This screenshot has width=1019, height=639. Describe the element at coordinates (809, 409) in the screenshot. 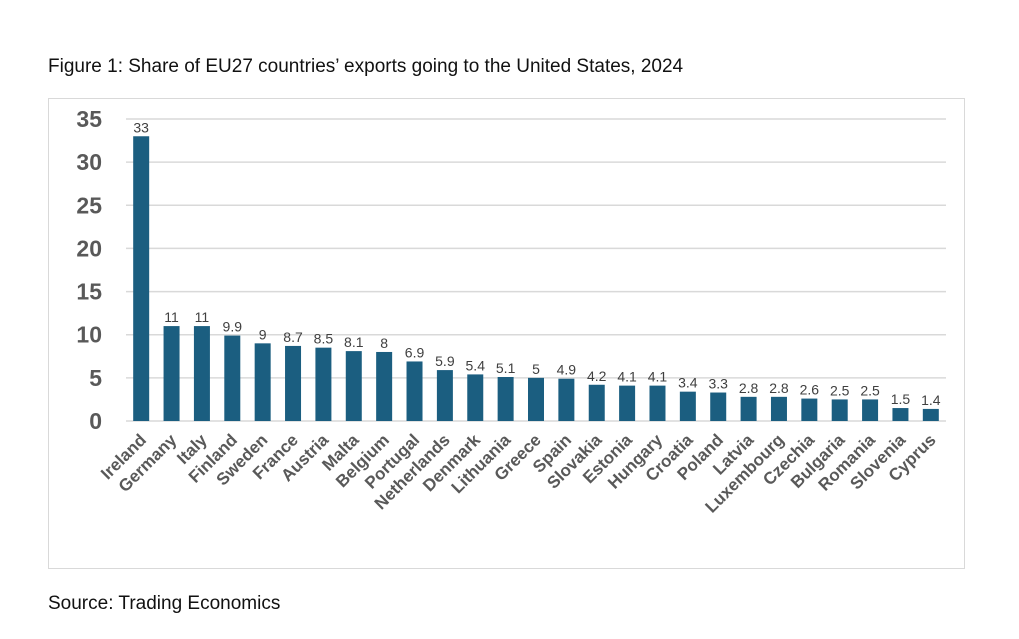

I see `bar-czechia` at that location.